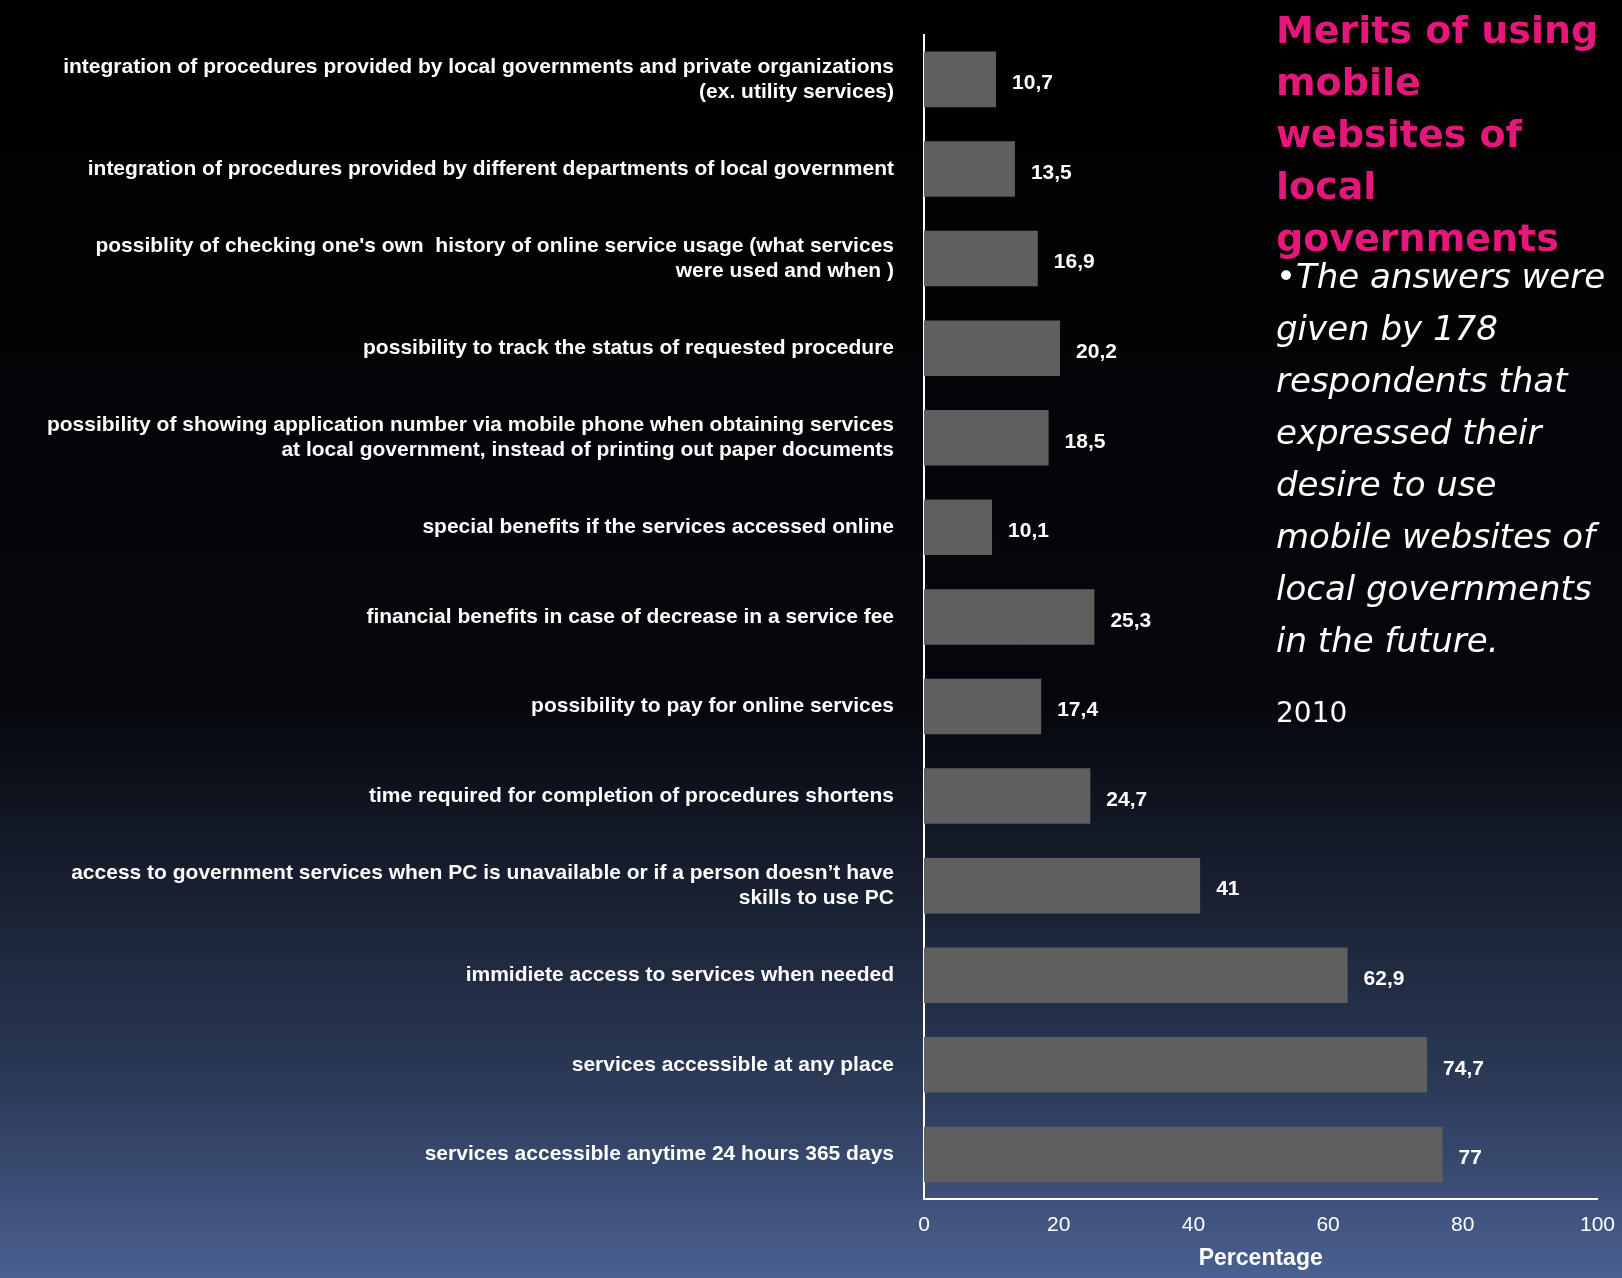 The width and height of the screenshot is (1622, 1278). What do you see at coordinates (1470, 1157) in the screenshot?
I see `data-label: 77` at bounding box center [1470, 1157].